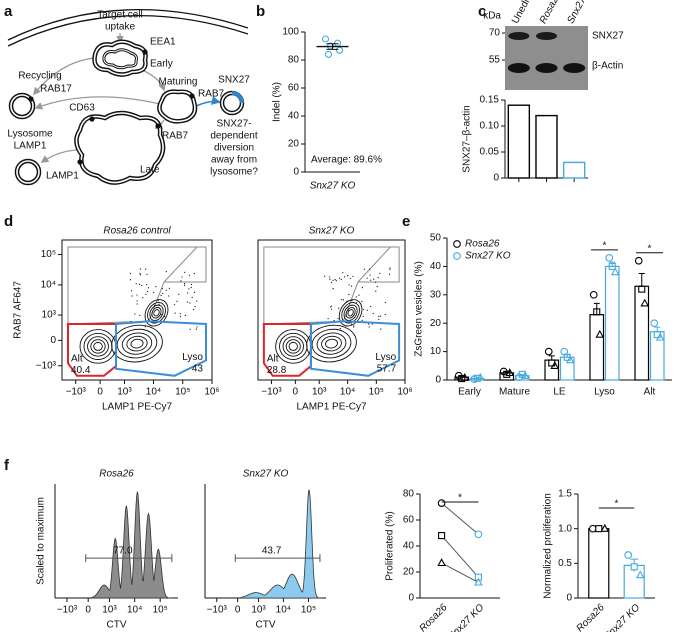 This screenshot has width=682, height=632. What do you see at coordinates (294, 88) in the screenshot?
I see `y-tick-label: 60` at bounding box center [294, 88].